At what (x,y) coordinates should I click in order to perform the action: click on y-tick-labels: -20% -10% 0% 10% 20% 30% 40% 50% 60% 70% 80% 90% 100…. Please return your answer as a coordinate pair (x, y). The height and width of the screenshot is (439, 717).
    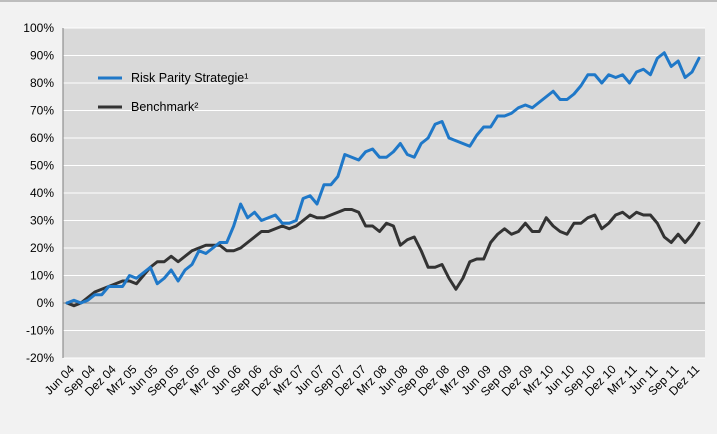
    Looking at the image, I should click on (38, 193).